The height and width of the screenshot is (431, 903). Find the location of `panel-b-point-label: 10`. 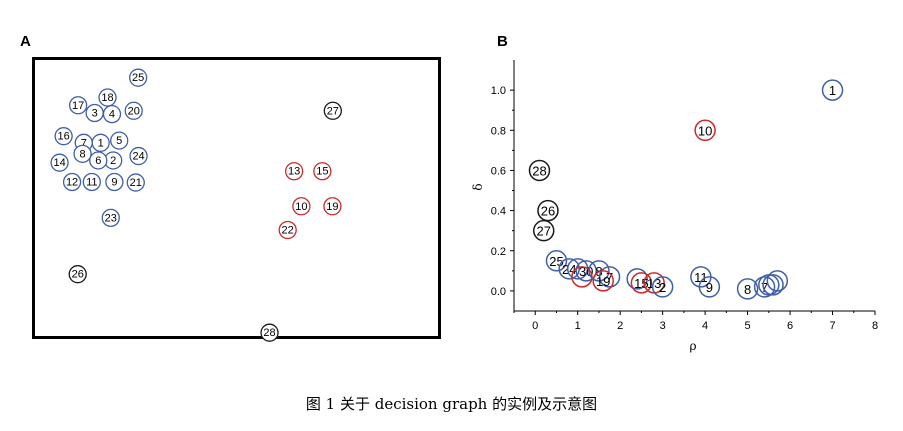

panel-b-point-label: 10 is located at coordinates (705, 130).